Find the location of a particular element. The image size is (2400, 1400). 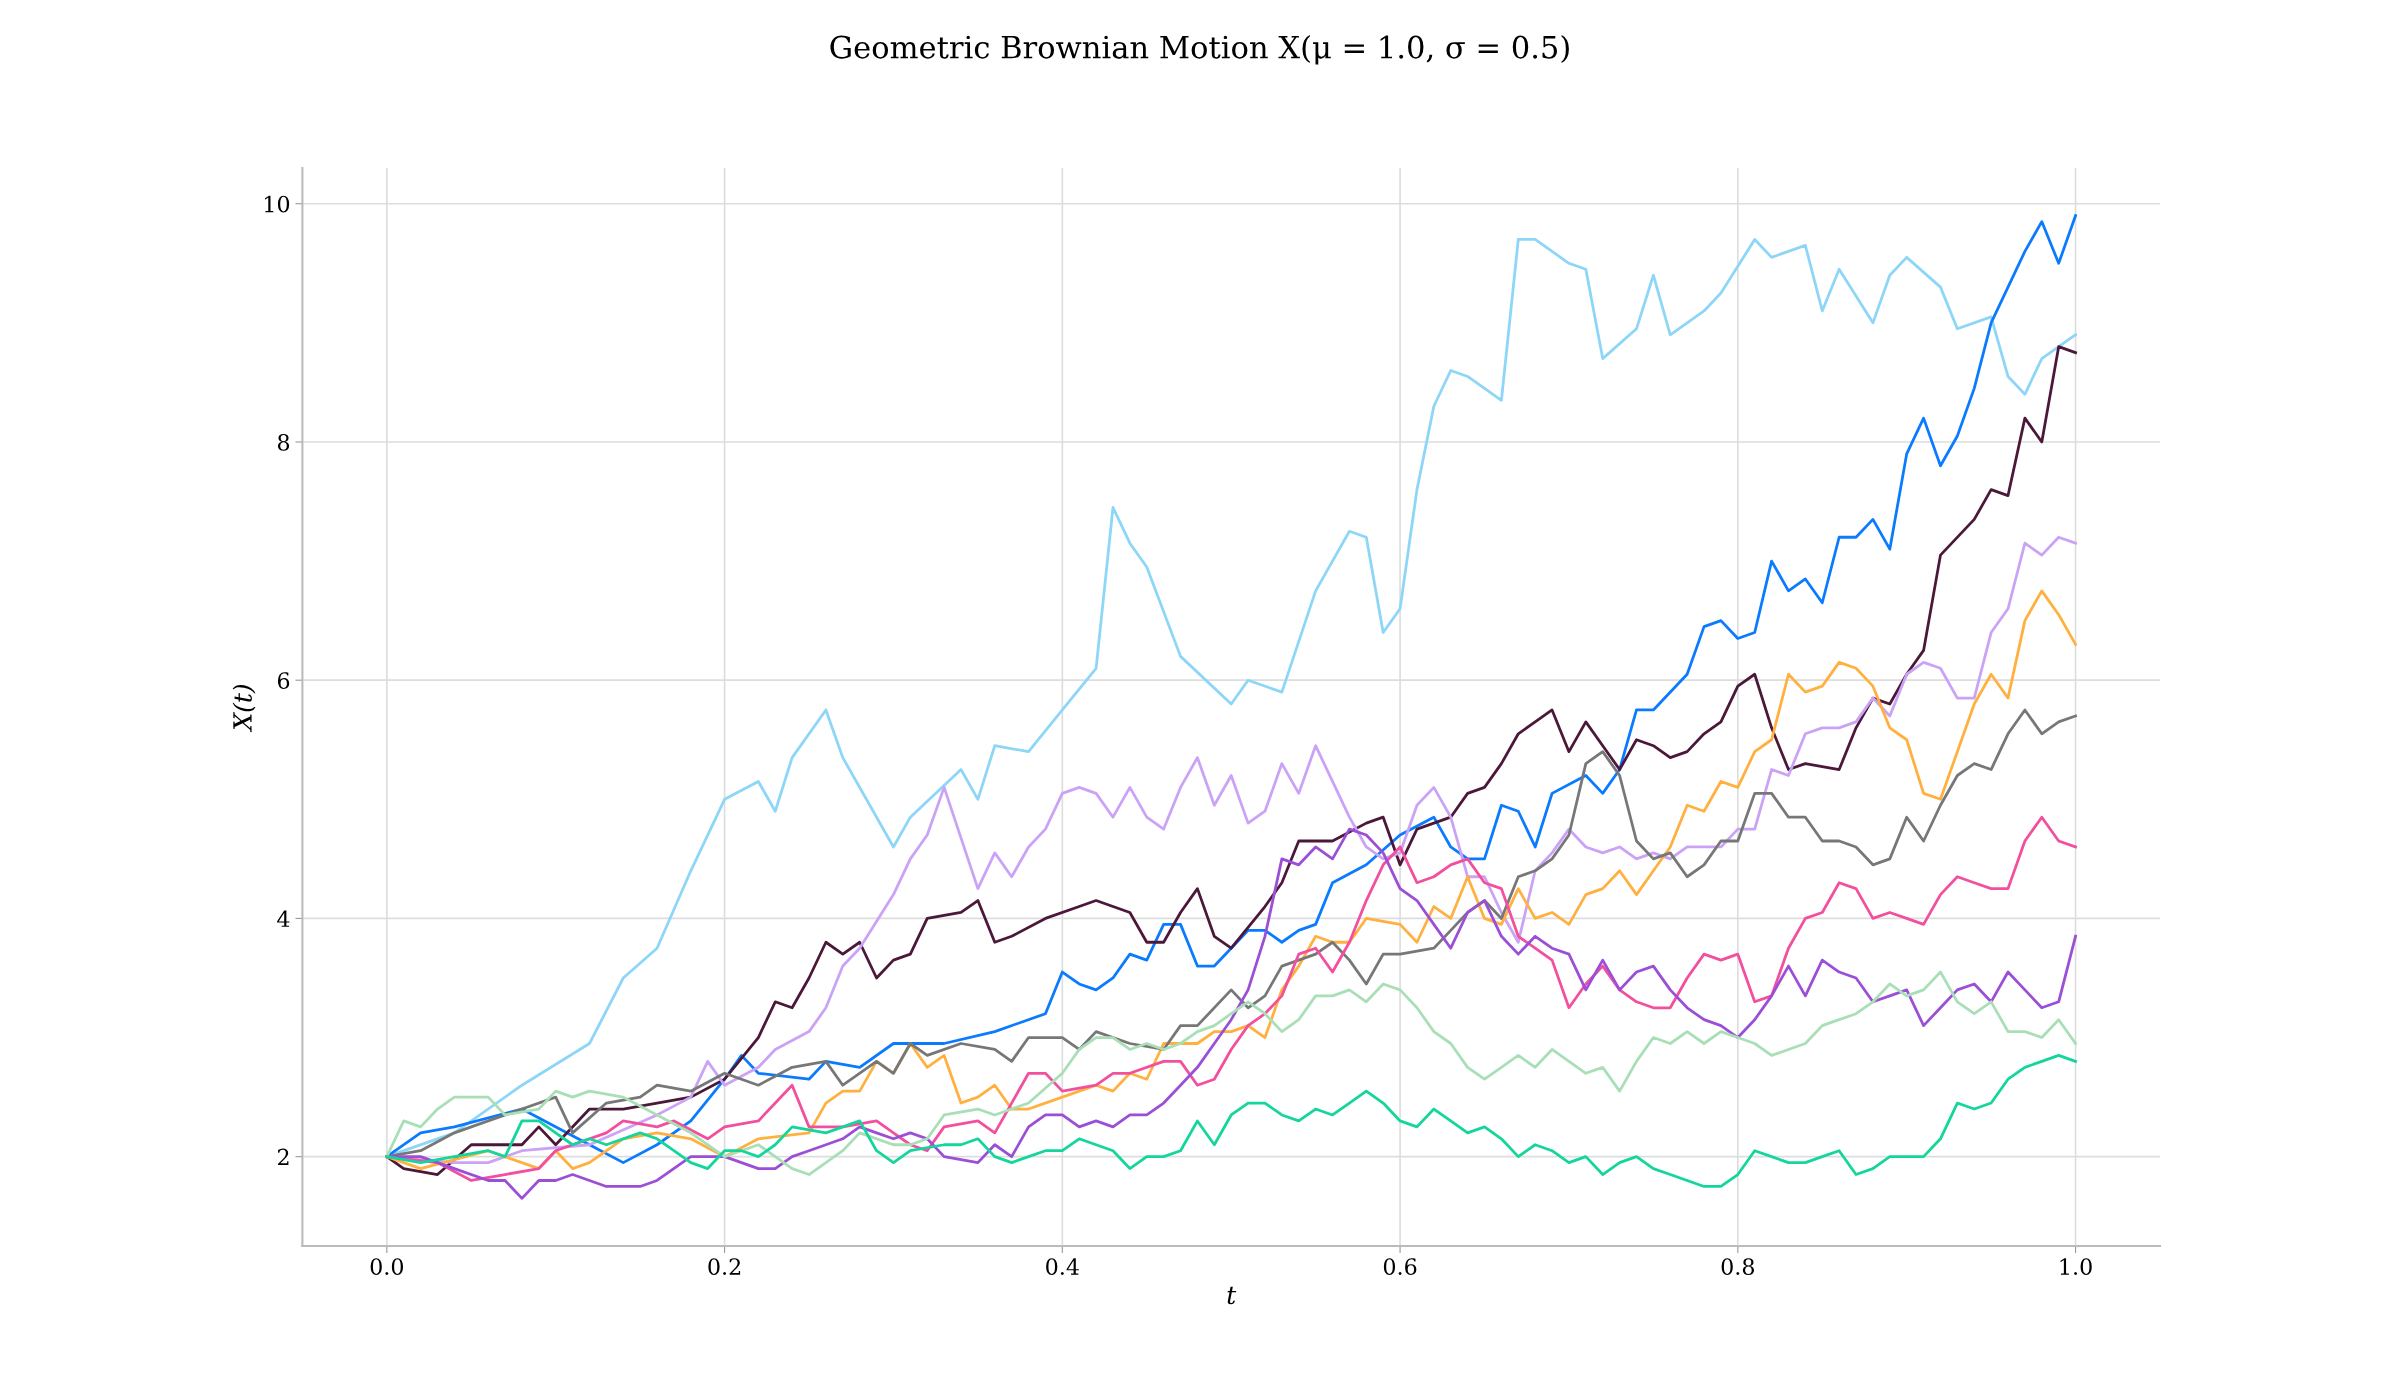

y-tick-label: 4 is located at coordinates (283, 918).